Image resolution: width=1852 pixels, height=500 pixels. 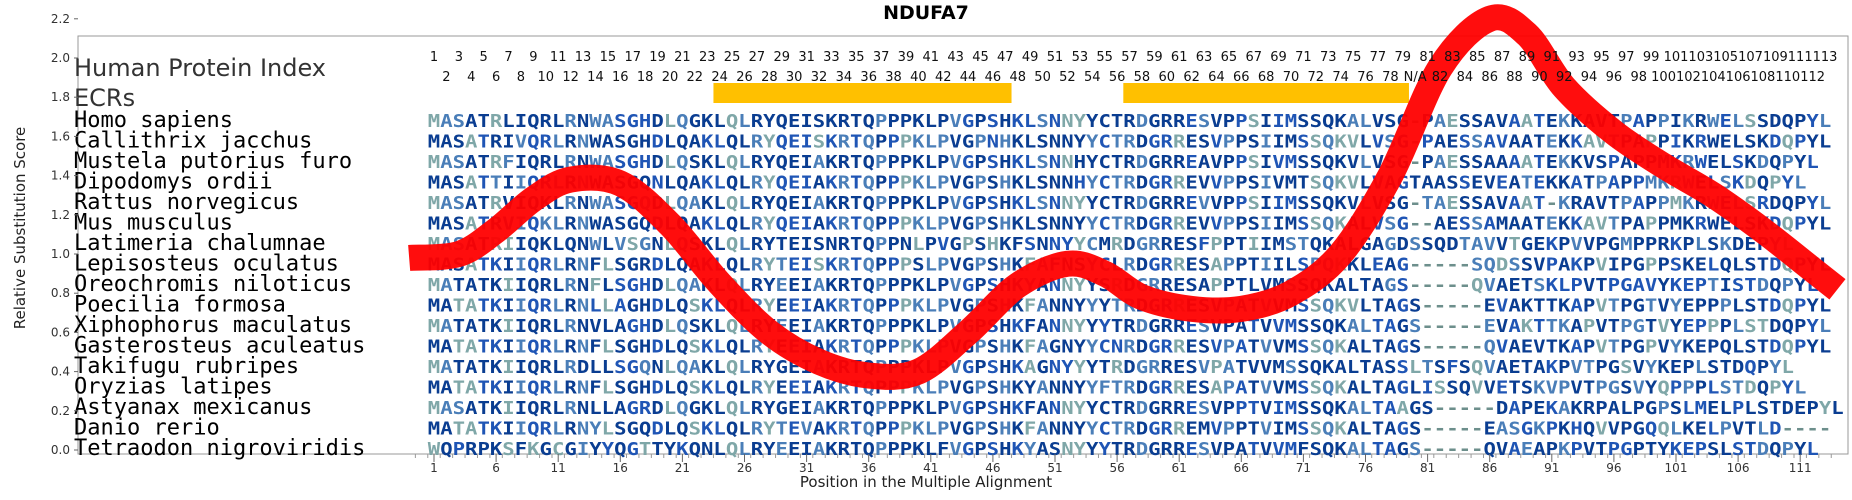 I want to click on index-label-even: 102, so click(x=1688, y=77).